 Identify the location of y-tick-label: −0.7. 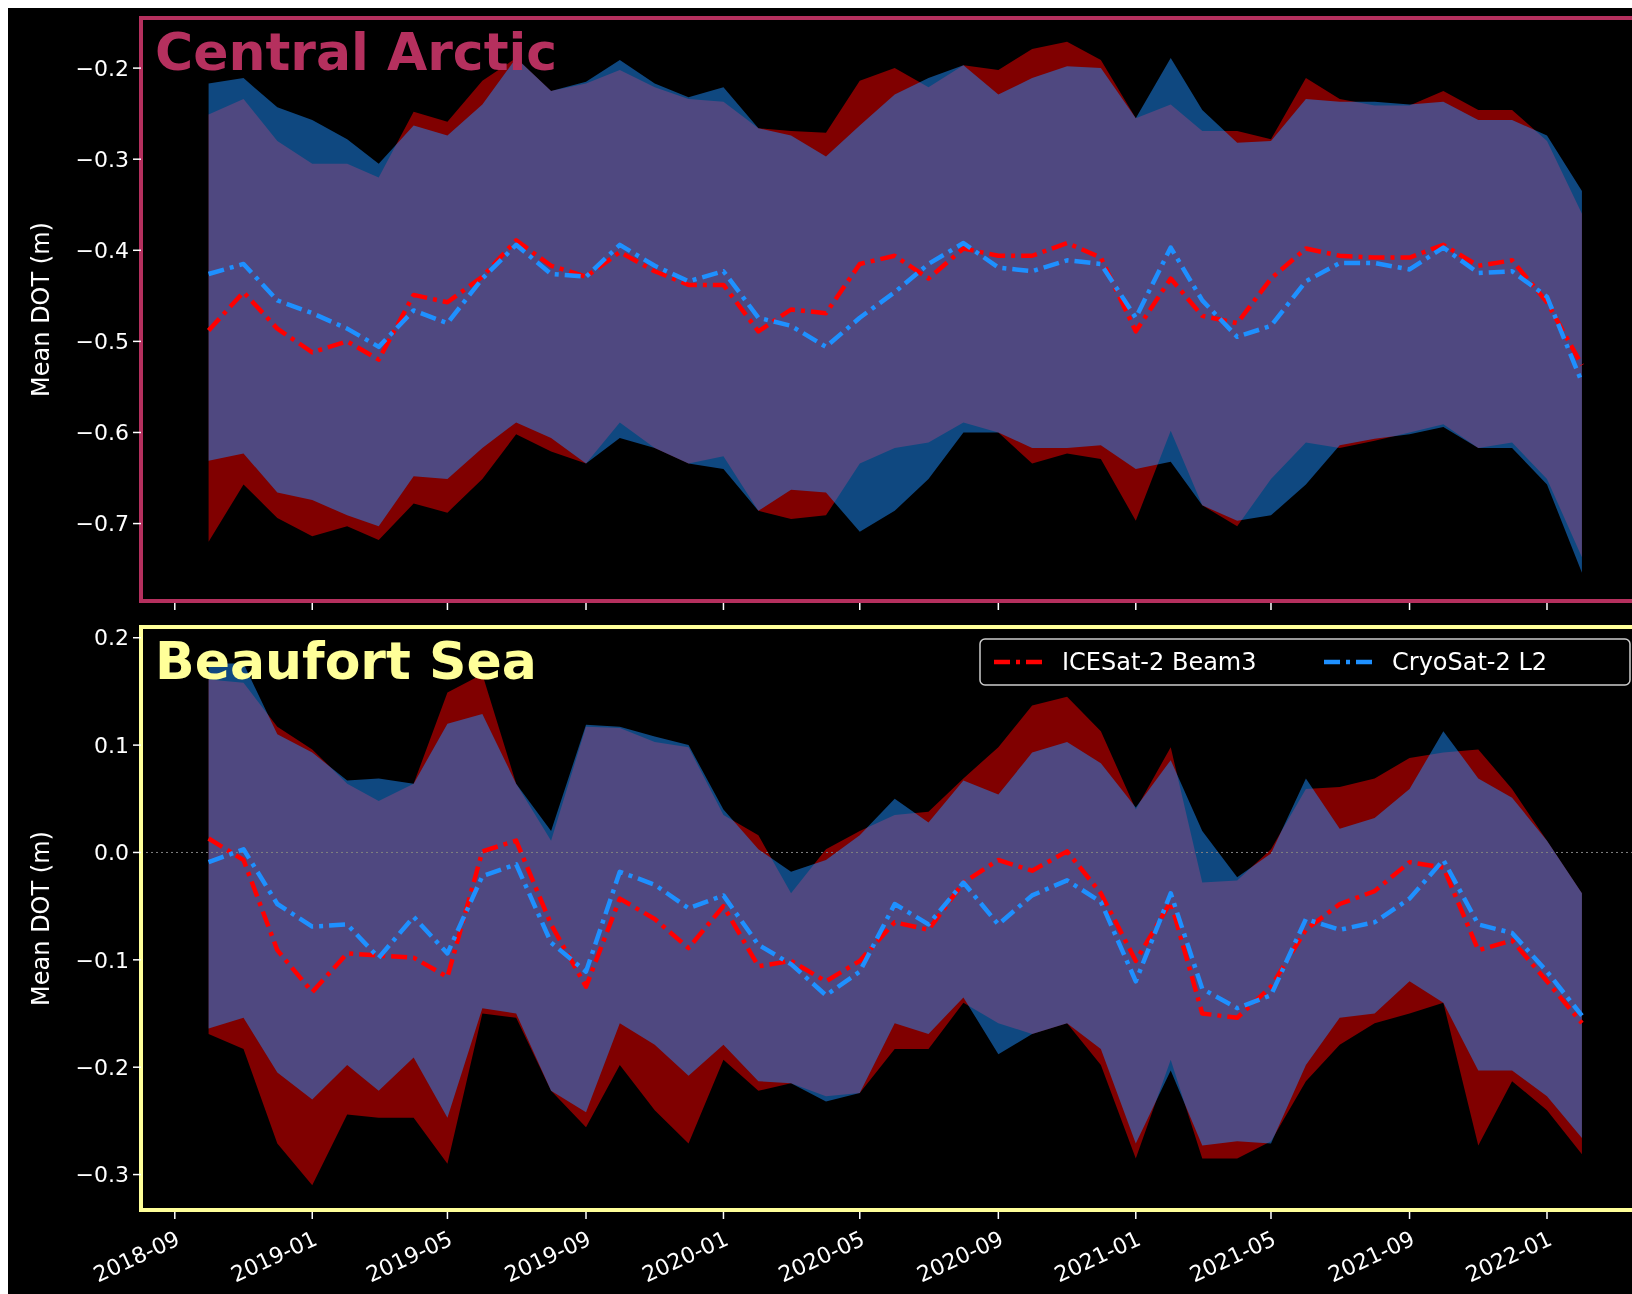
(102, 524).